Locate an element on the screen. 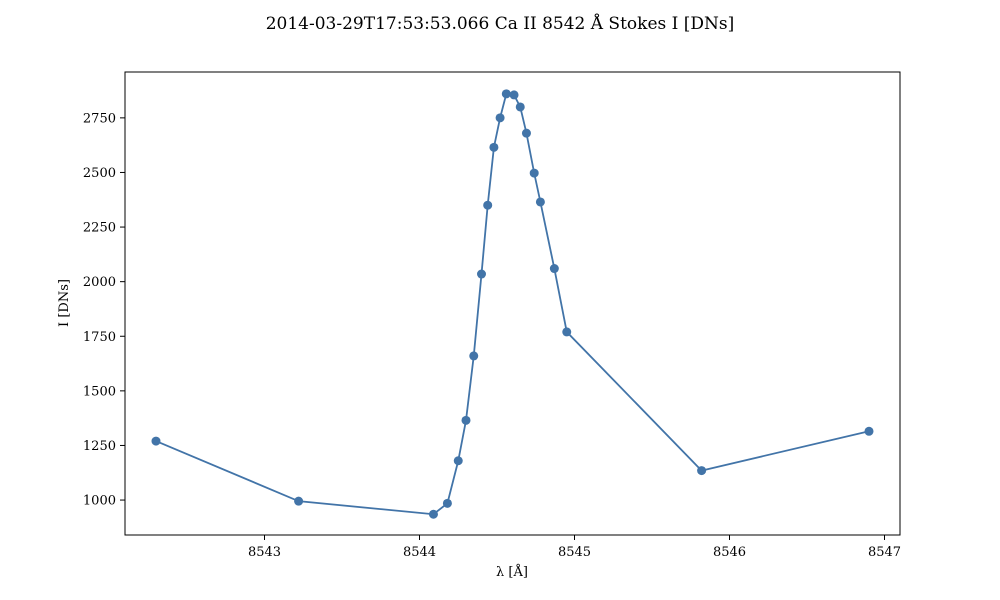  y-tick-label: 1000 is located at coordinates (99, 501).